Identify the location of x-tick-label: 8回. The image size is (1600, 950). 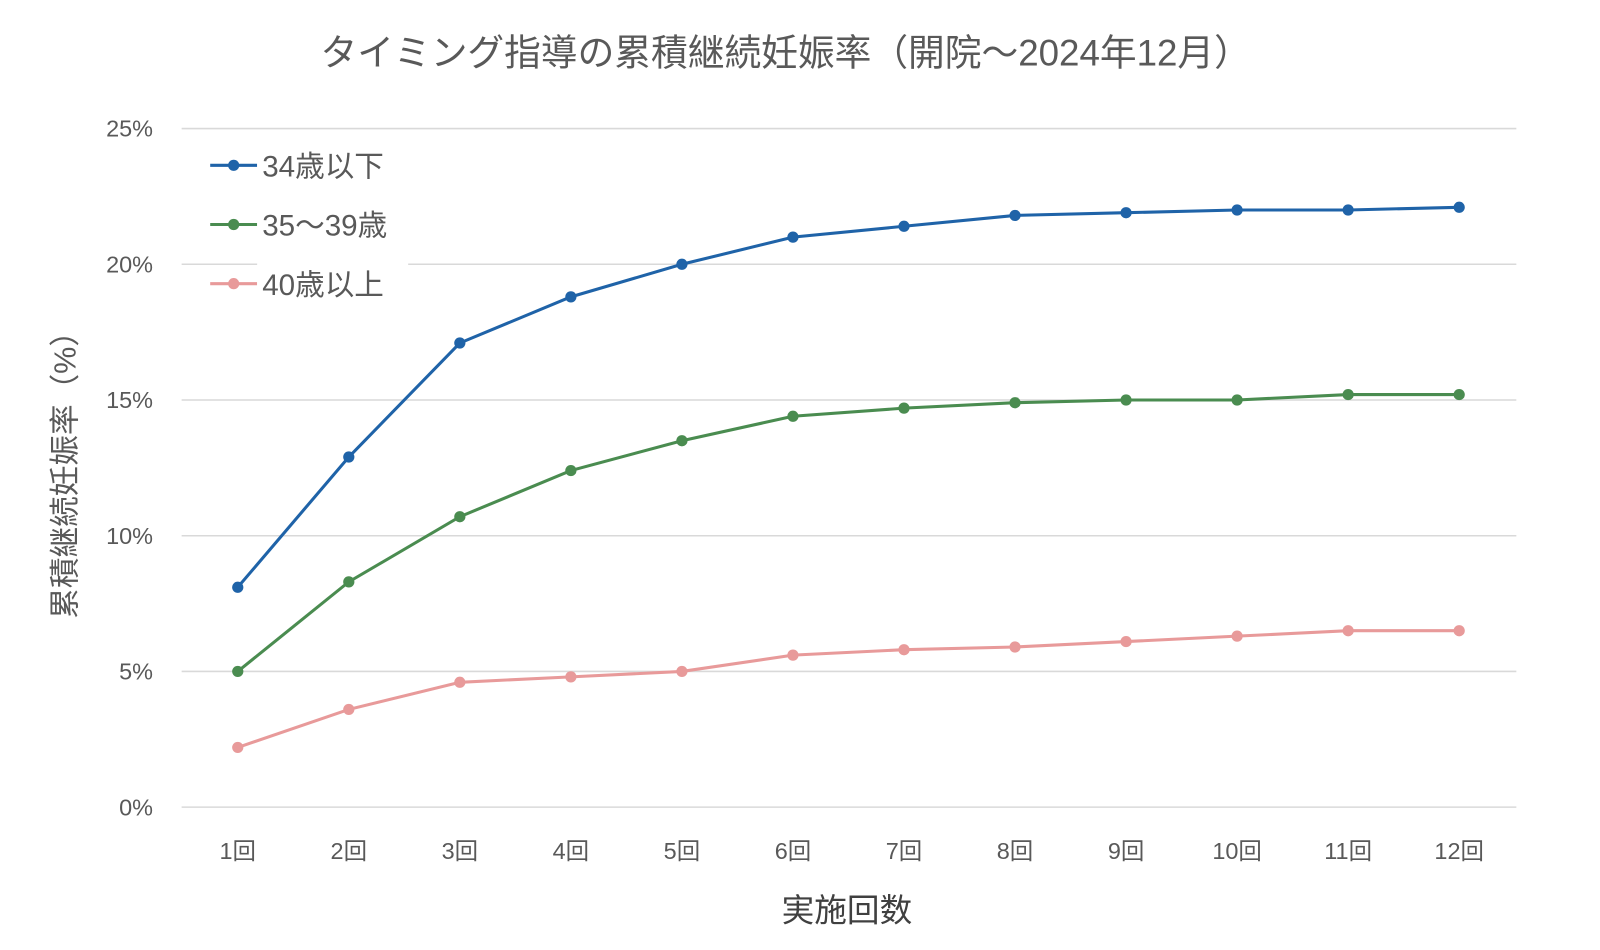
(1015, 851).